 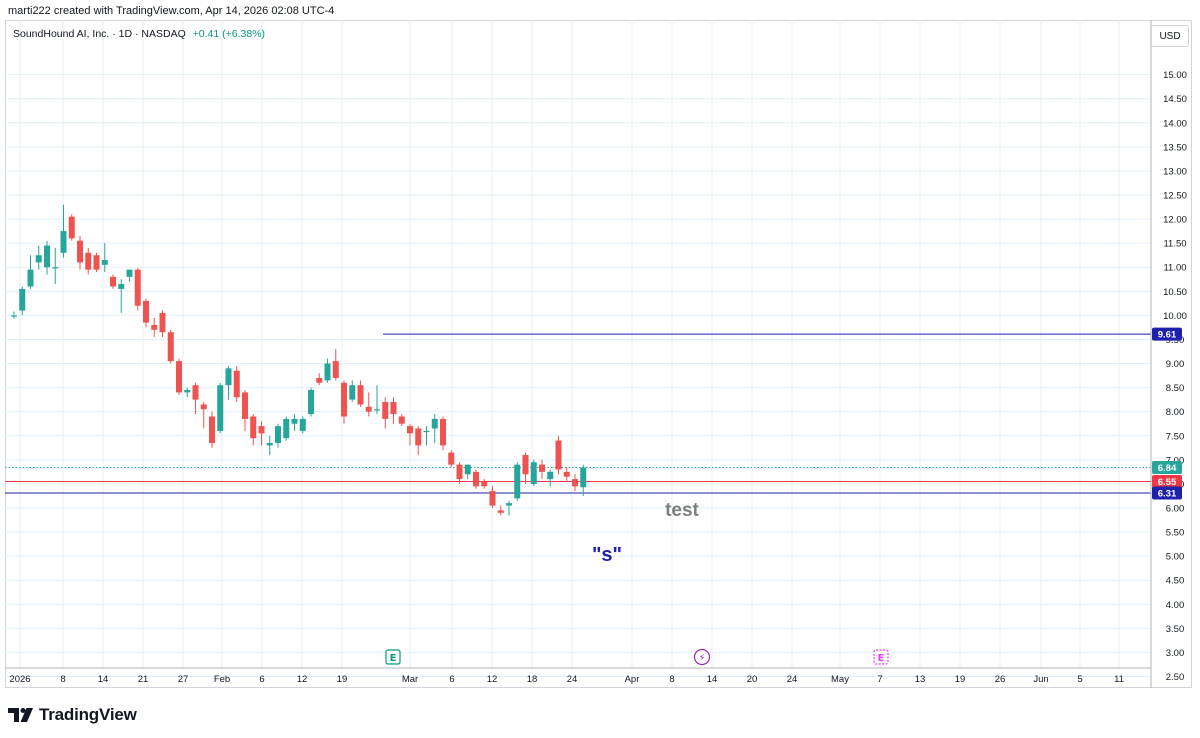 I want to click on x-tick-label: 21, so click(x=143, y=679).